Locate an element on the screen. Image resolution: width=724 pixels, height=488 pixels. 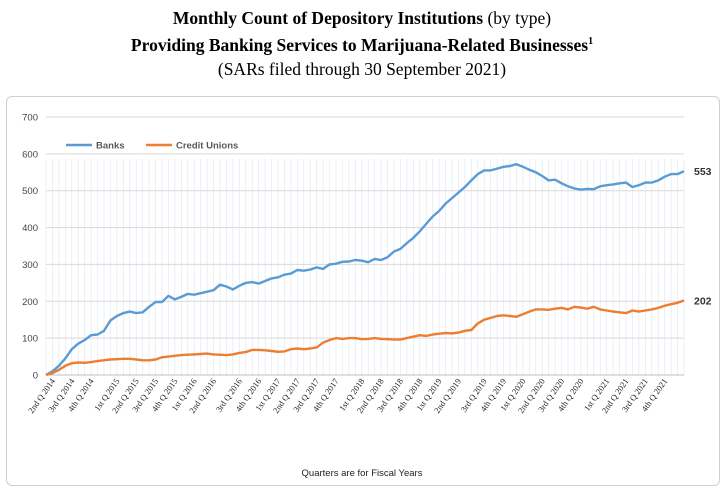
y-tick-label: 500 is located at coordinates (30, 191).